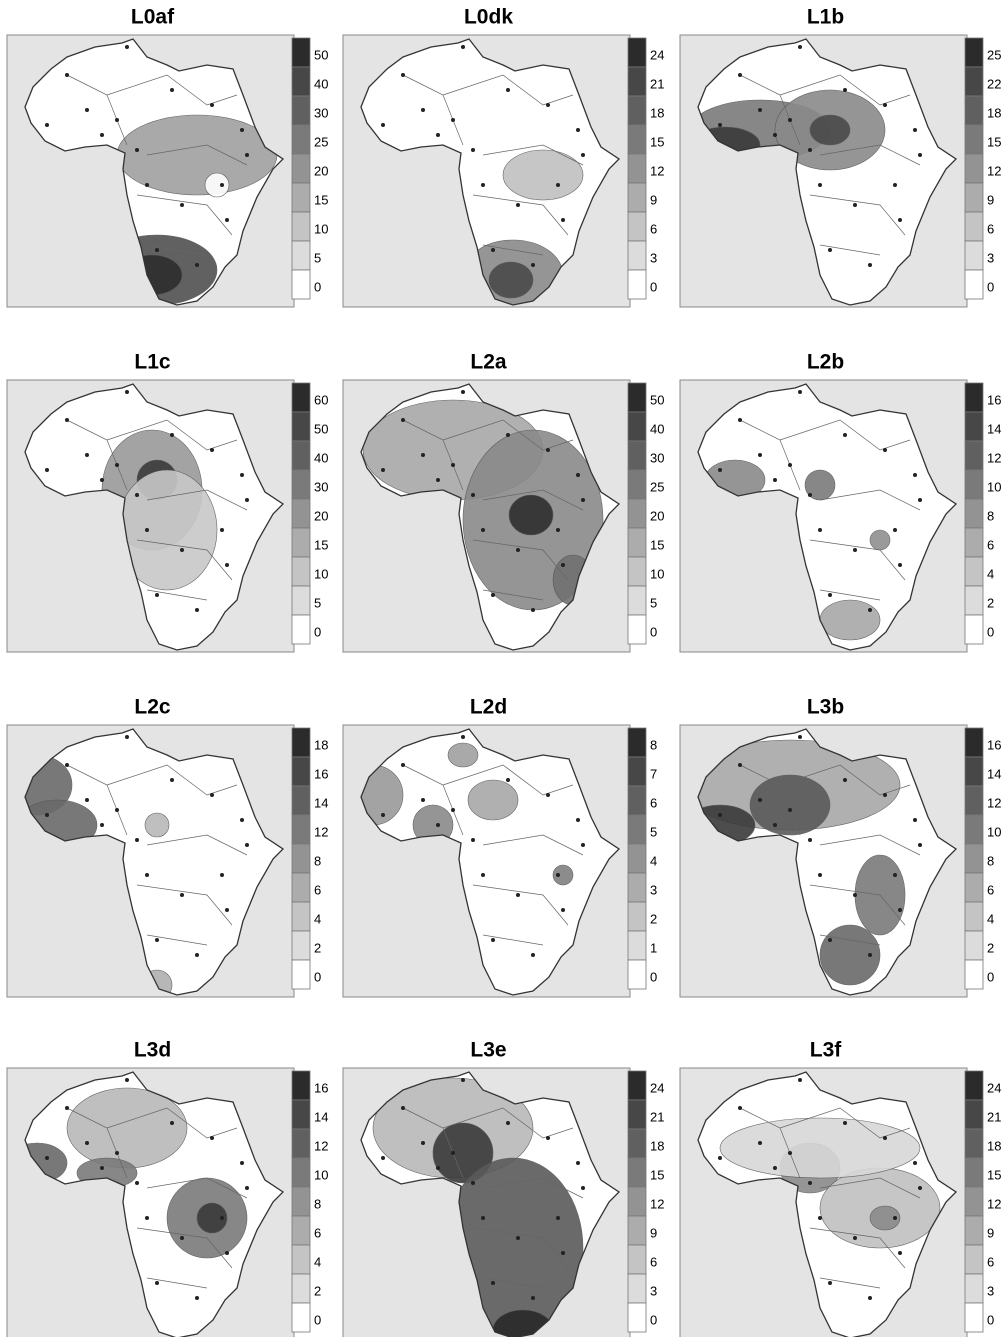 Image resolution: width=1007 pixels, height=1337 pixels. I want to click on map-panel: L1b 25 22 18 15 12 9 6 3 0, so click(840, 157).